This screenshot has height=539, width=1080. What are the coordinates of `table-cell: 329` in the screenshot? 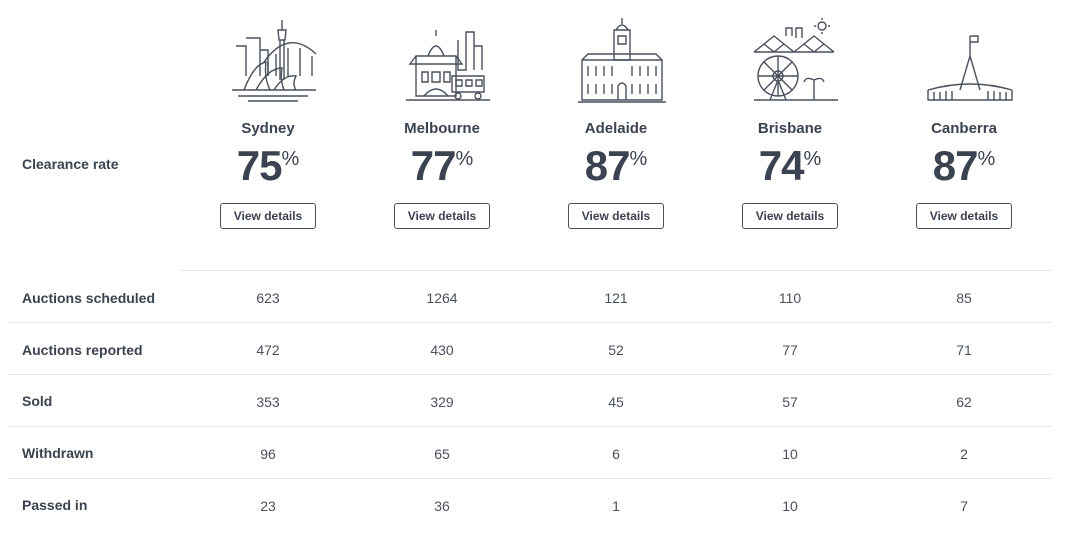 It's located at (442, 402).